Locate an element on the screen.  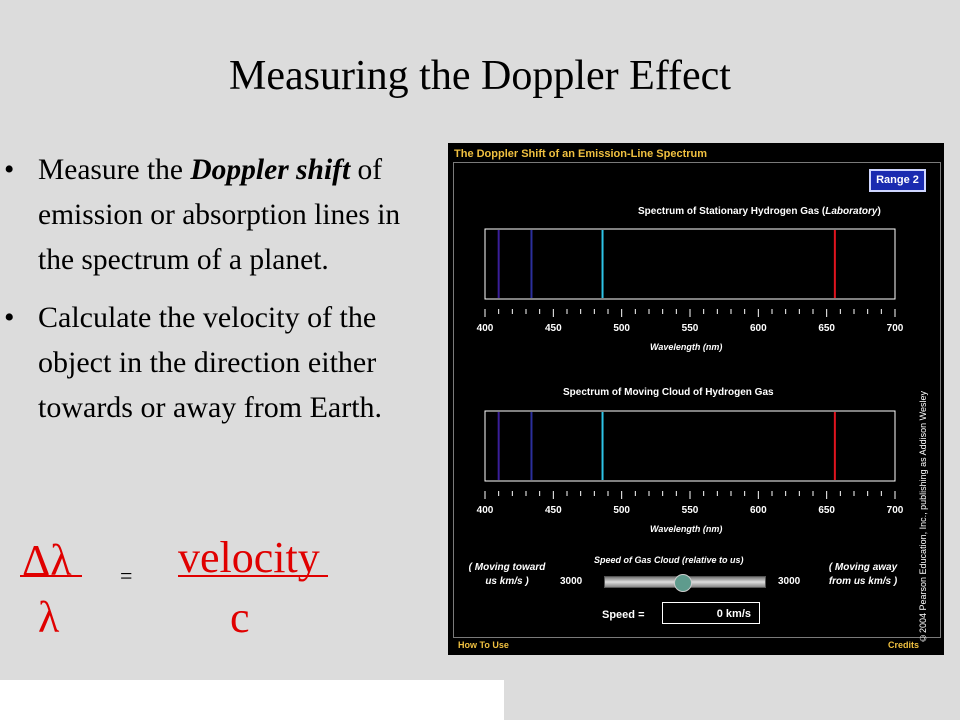
formula-lambda: λ is located at coordinates (49, 617).